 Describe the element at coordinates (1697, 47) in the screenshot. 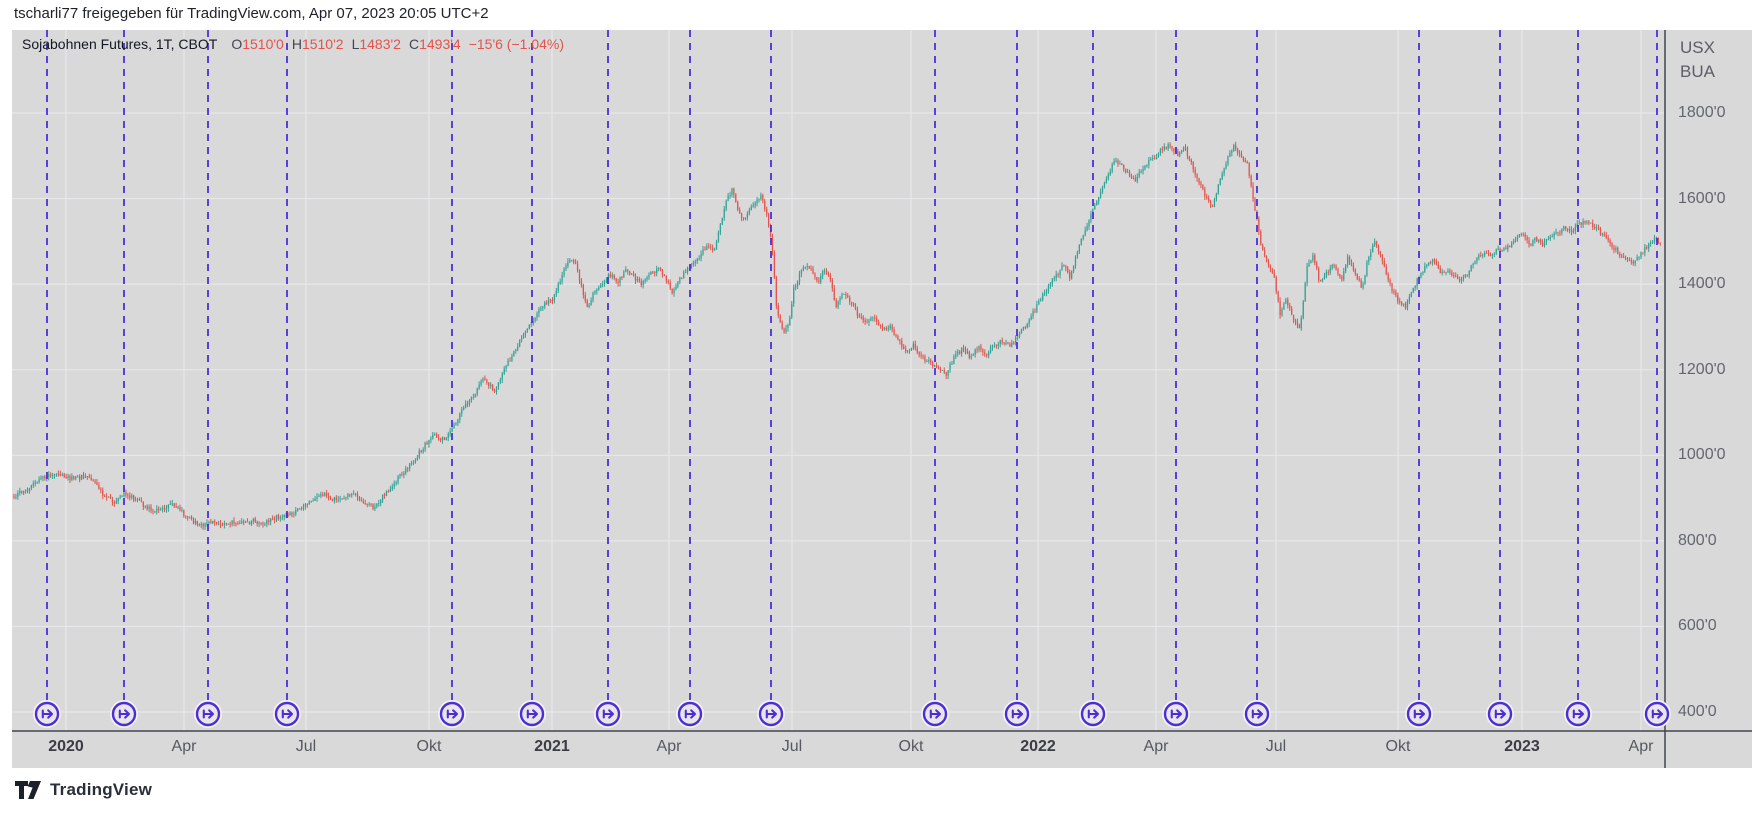

I see `price-axis-currency: USX` at that location.